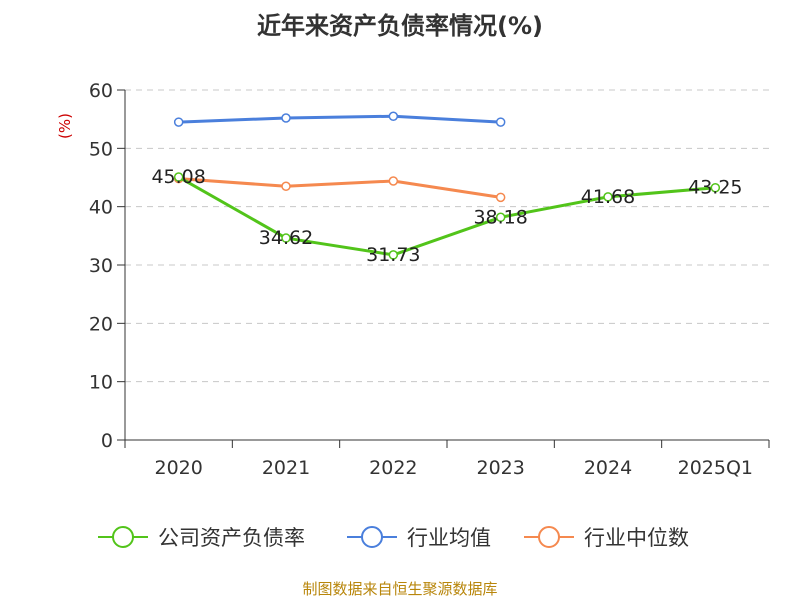  I want to click on y-tick-label: 40, so click(101, 208).